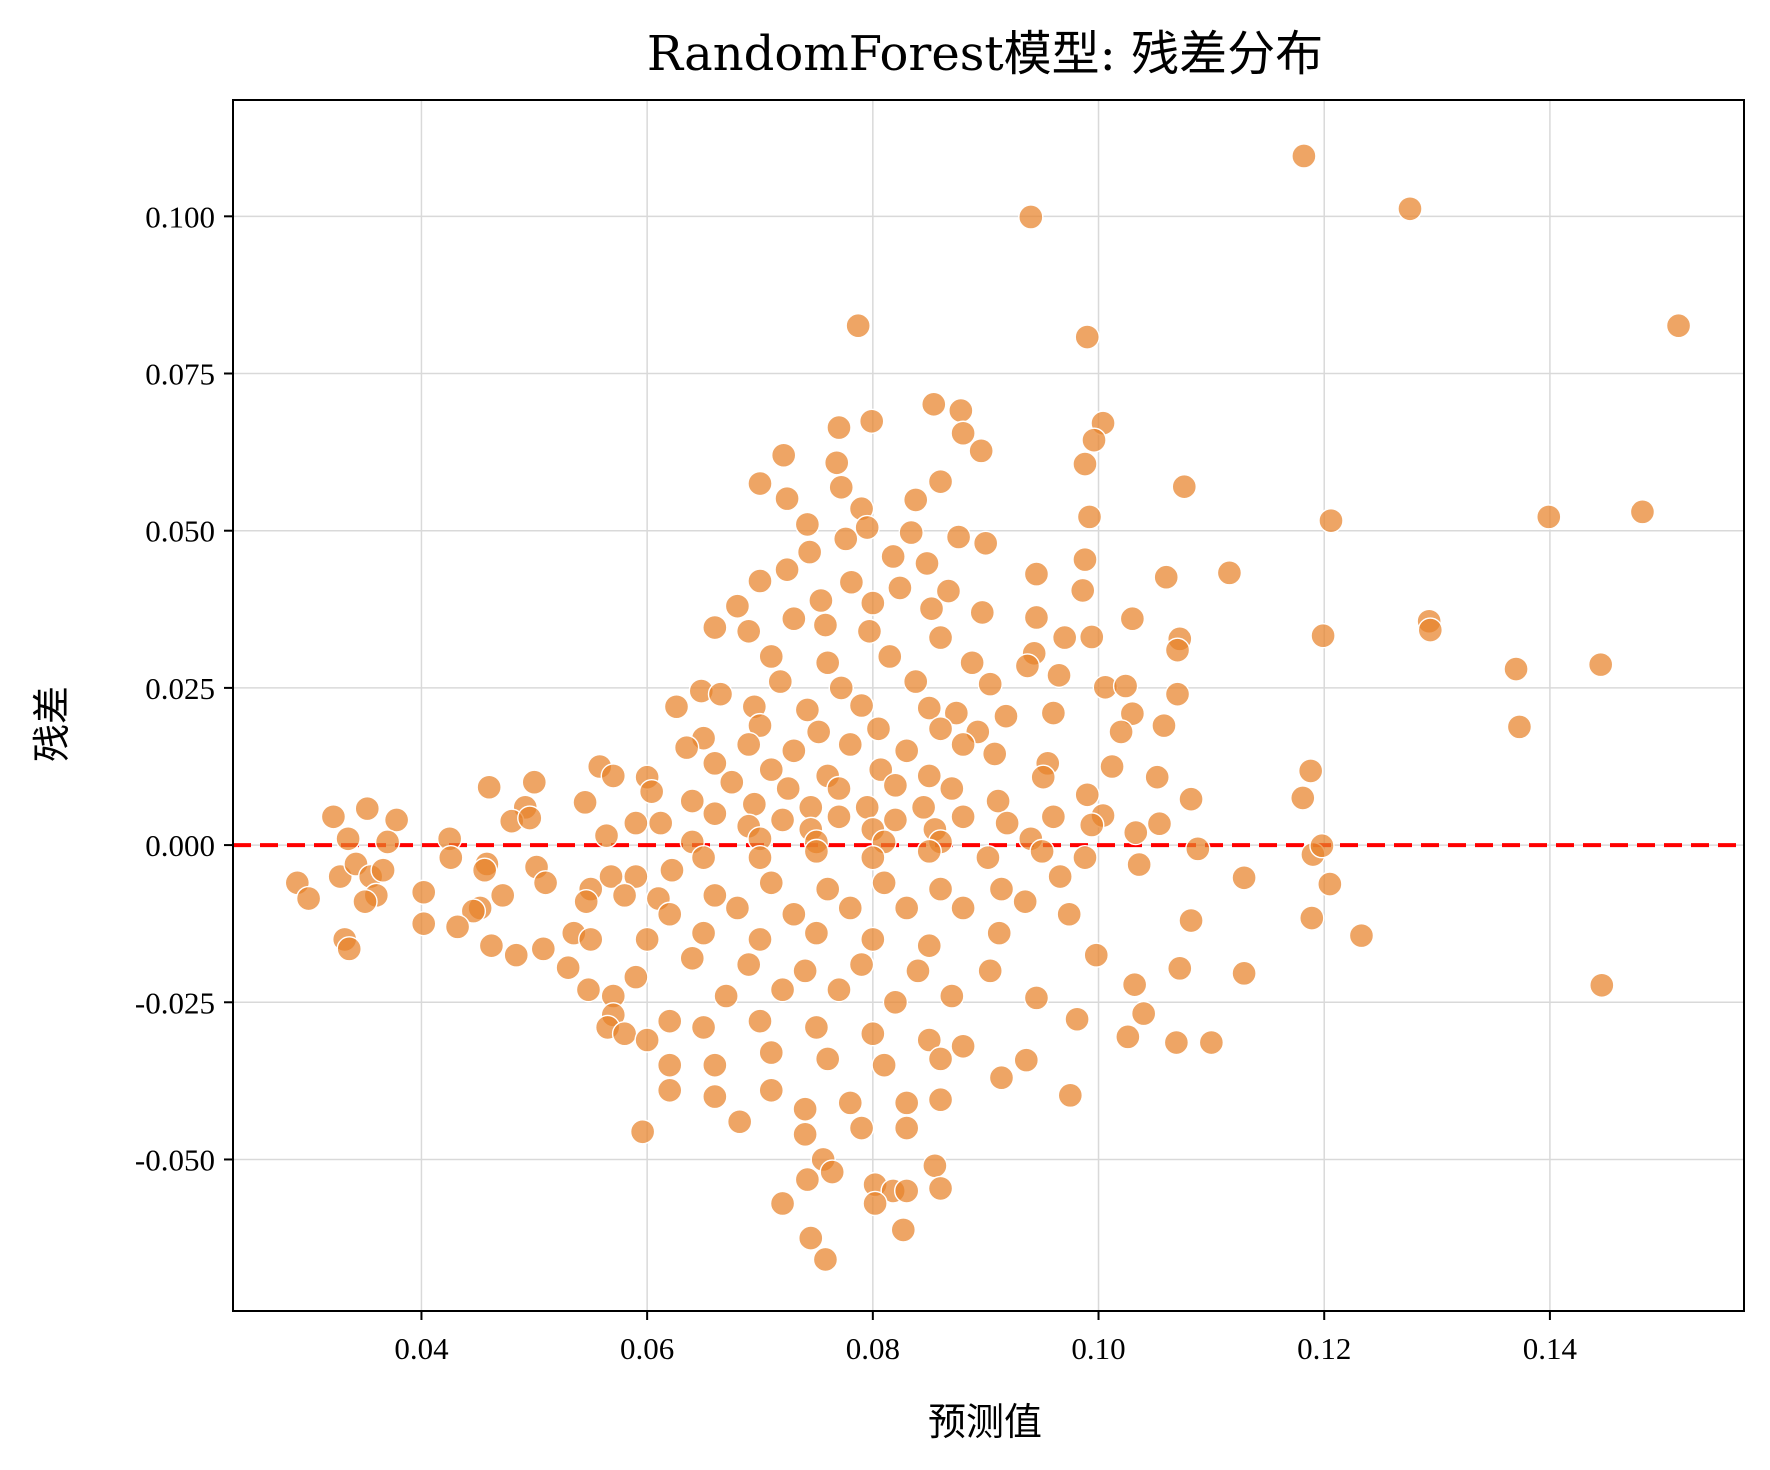 Image resolution: width=1770 pixels, height=1470 pixels. I want to click on y-tick-label: 0.100, so click(180, 216).